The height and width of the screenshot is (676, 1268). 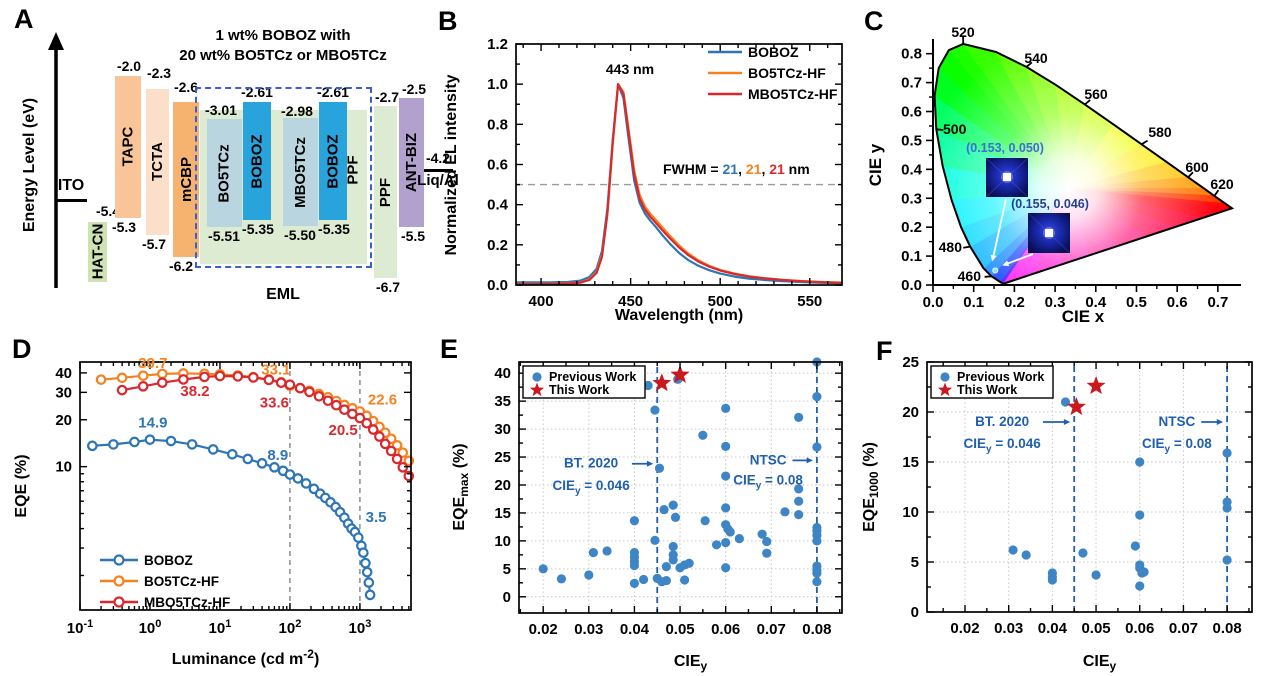 I want to click on svg-text: 10¹, so click(x=220, y=627).